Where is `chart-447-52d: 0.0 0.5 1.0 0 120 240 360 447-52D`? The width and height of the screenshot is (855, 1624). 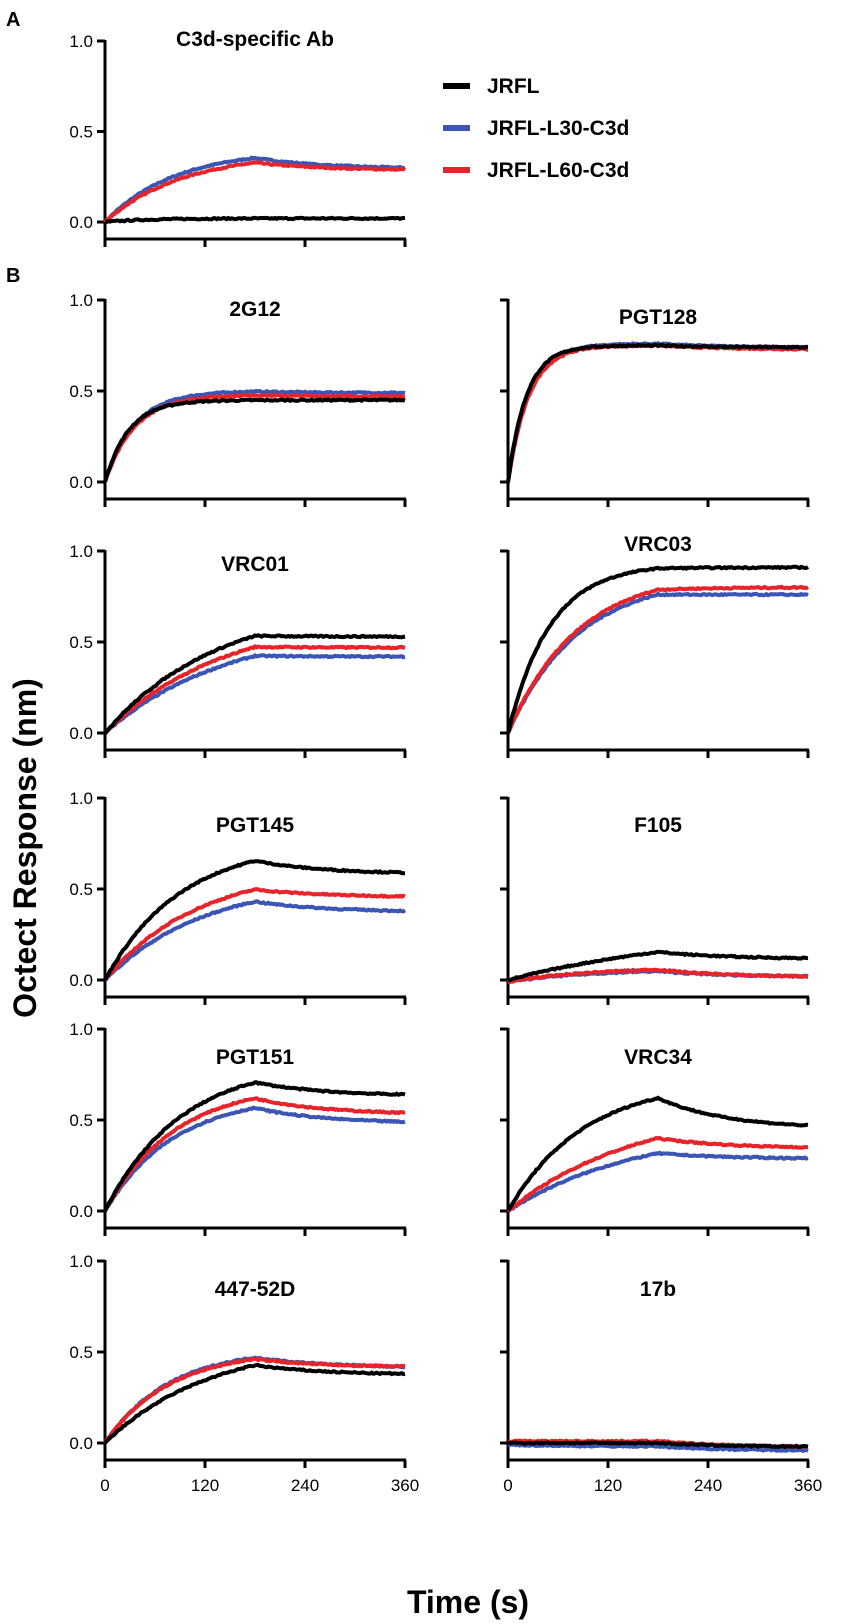 chart-447-52d: 0.0 0.5 1.0 0 120 240 360 447-52D is located at coordinates (244, 1373).